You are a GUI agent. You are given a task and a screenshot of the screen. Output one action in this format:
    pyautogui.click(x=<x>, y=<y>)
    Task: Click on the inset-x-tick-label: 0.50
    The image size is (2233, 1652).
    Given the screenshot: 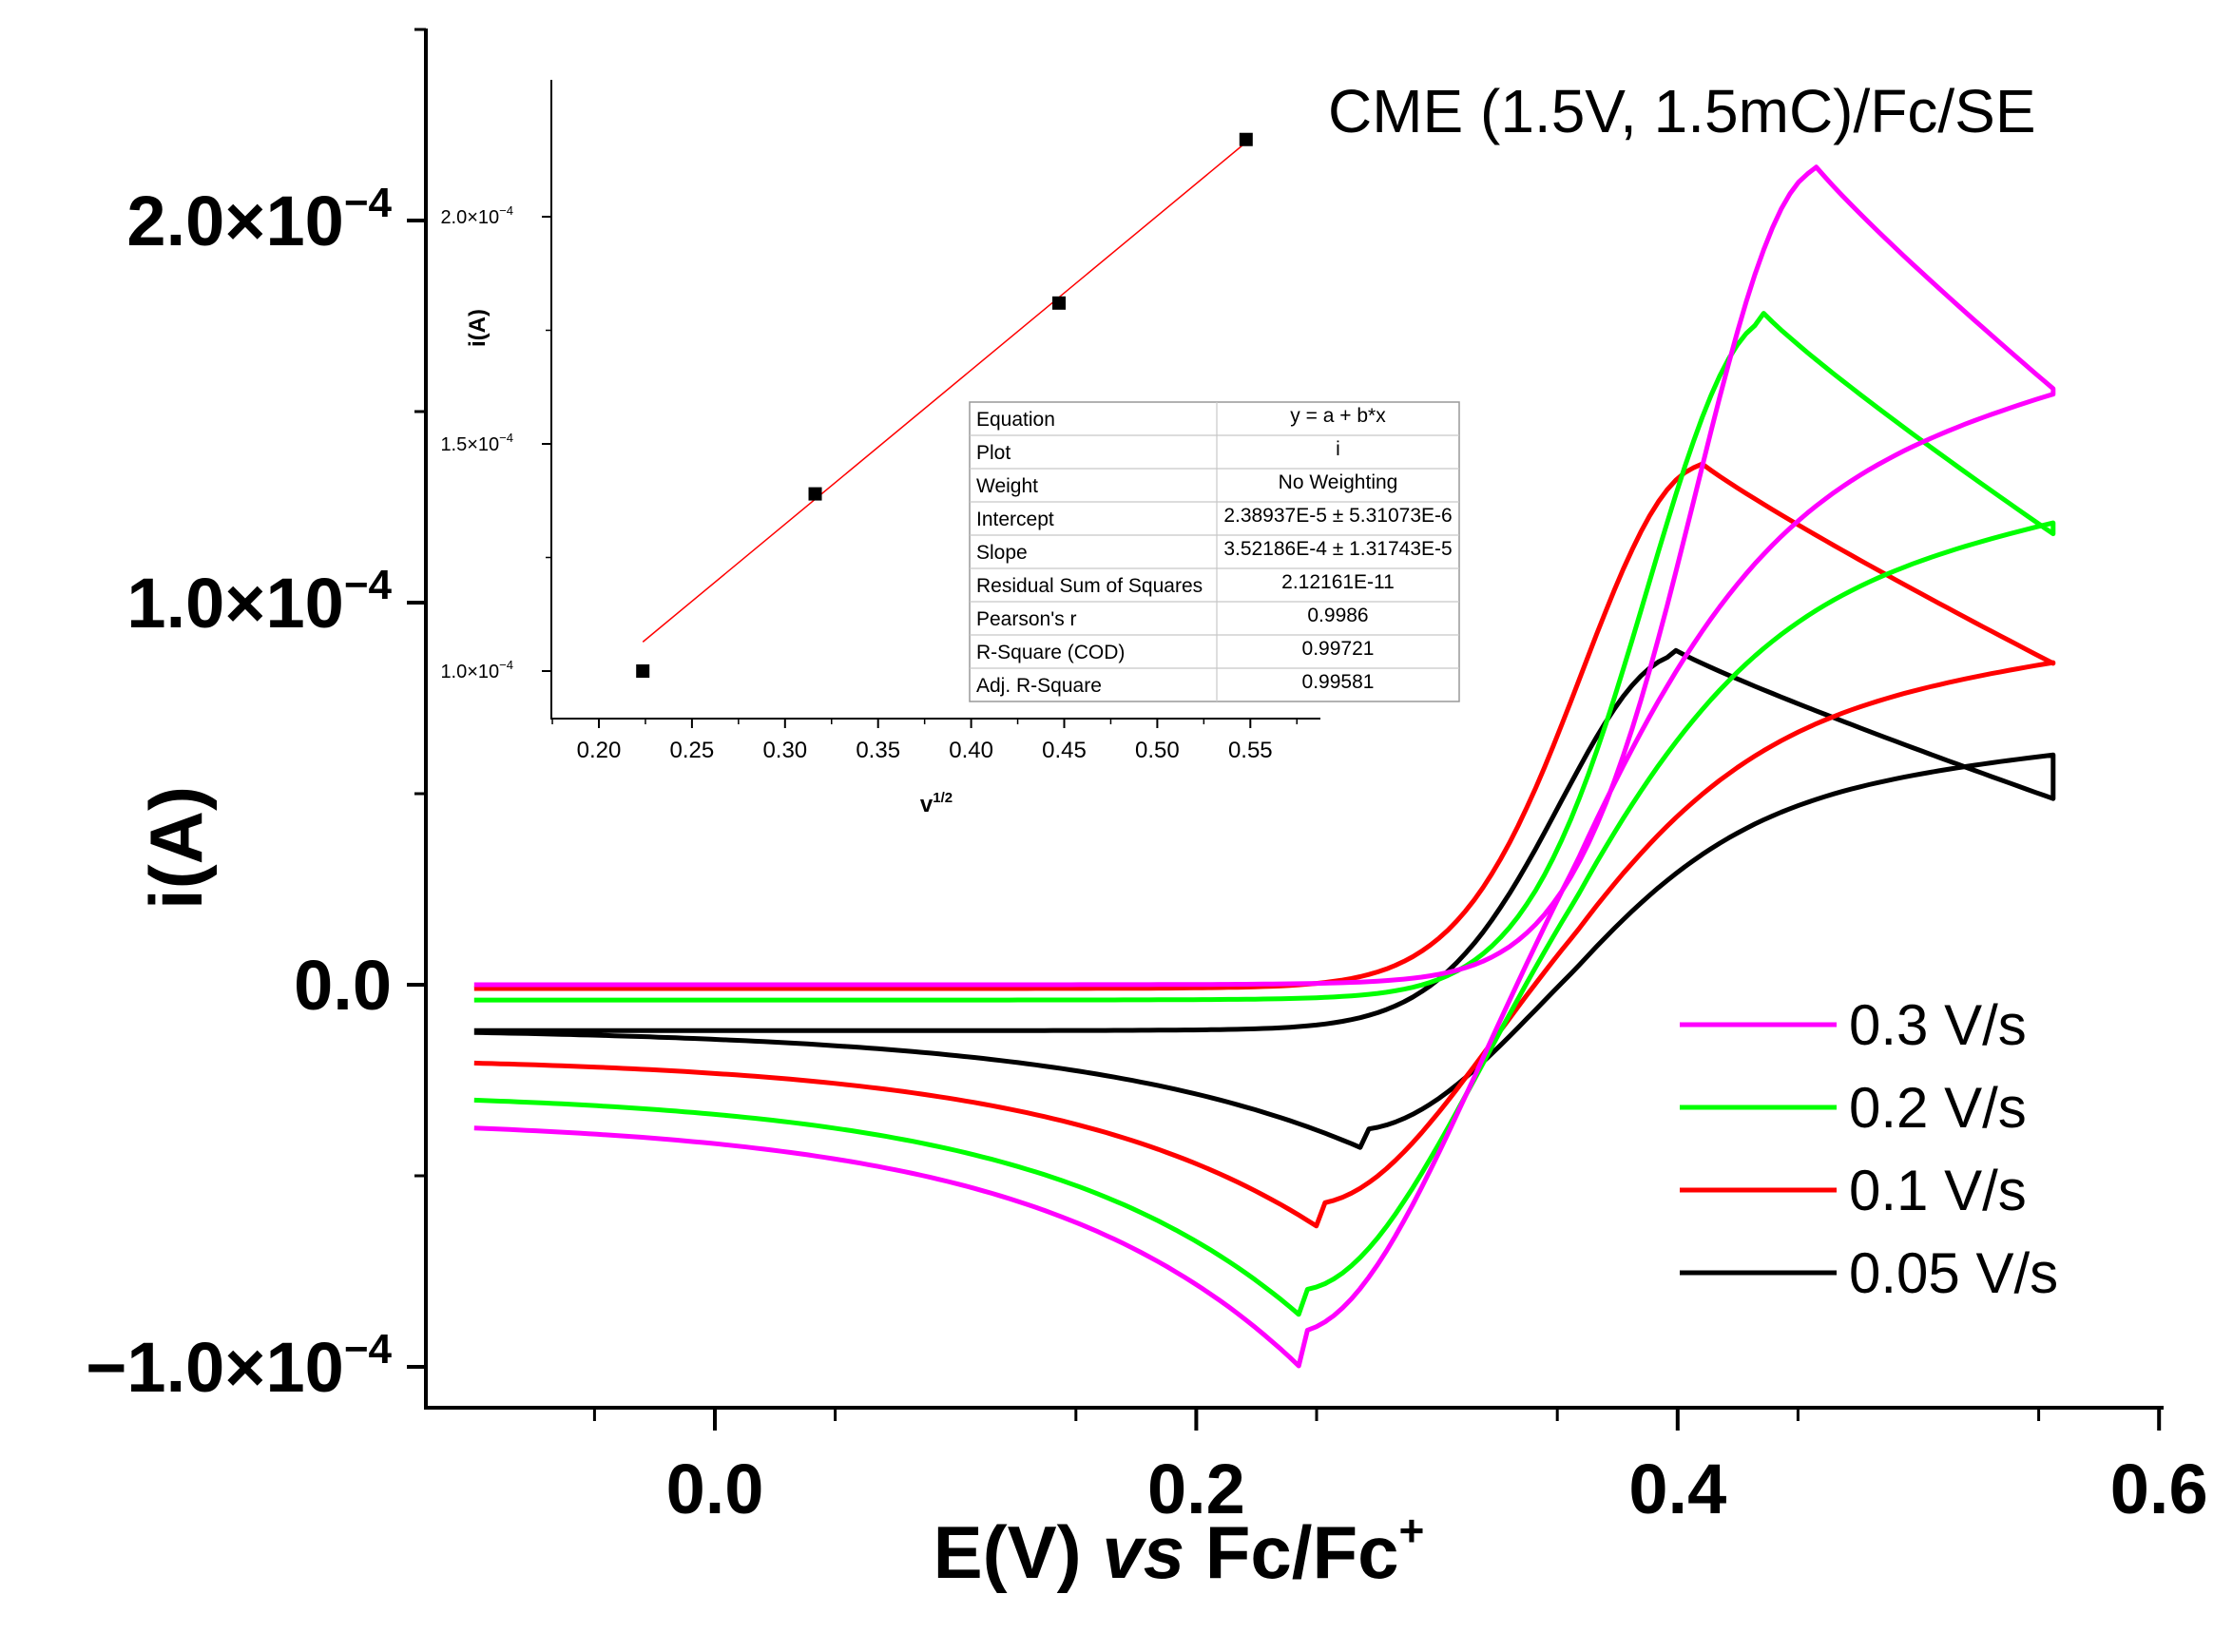 What is the action you would take?
    pyautogui.click(x=1157, y=750)
    